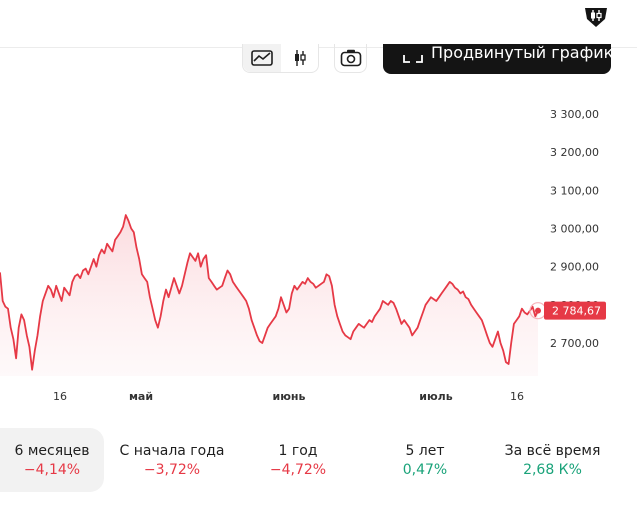 Image resolution: width=637 pixels, height=529 pixels. Describe the element at coordinates (52, 469) in the screenshot. I see `period-change: −4,14%` at that location.